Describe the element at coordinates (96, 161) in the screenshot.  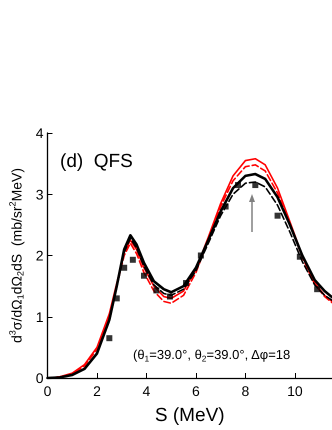
I see `annotation: (d) QFS` at that location.